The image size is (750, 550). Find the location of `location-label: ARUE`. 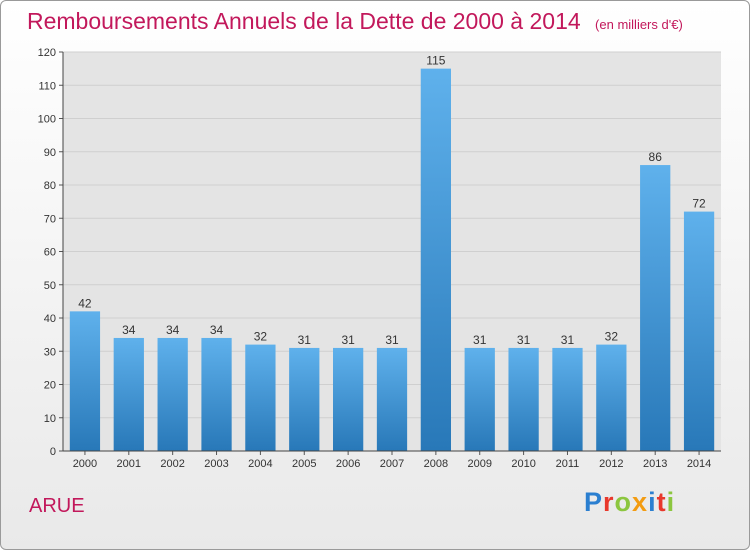

location-label: ARUE is located at coordinates (57, 506).